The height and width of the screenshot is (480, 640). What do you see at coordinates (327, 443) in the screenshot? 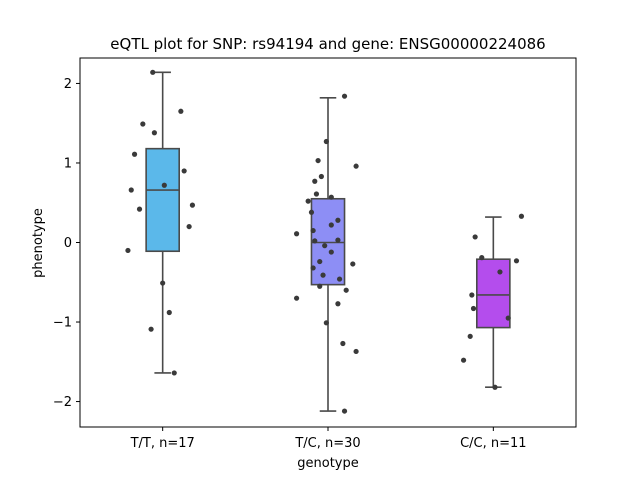
I see `x-tick-label: T/C, n=30` at bounding box center [327, 443].